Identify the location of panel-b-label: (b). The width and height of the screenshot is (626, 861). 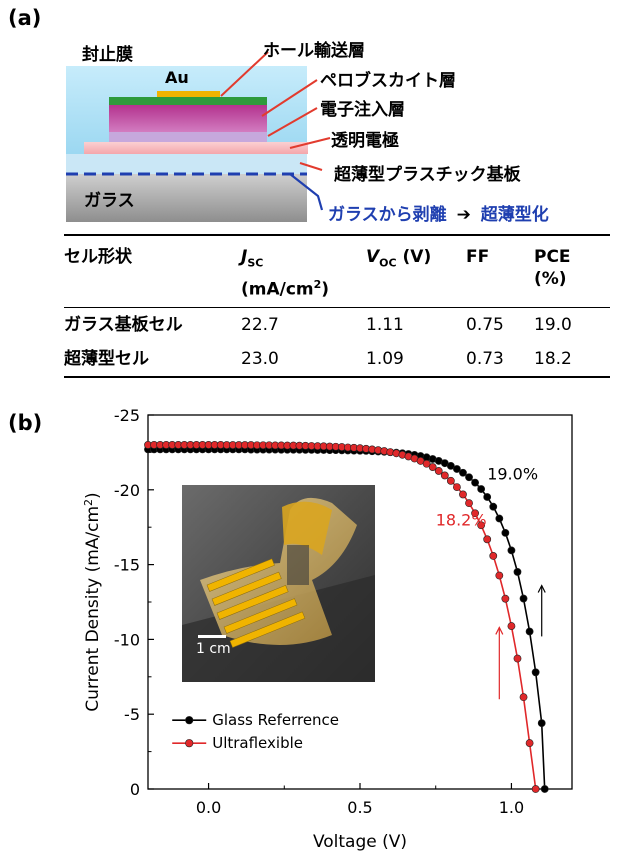
(25, 423).